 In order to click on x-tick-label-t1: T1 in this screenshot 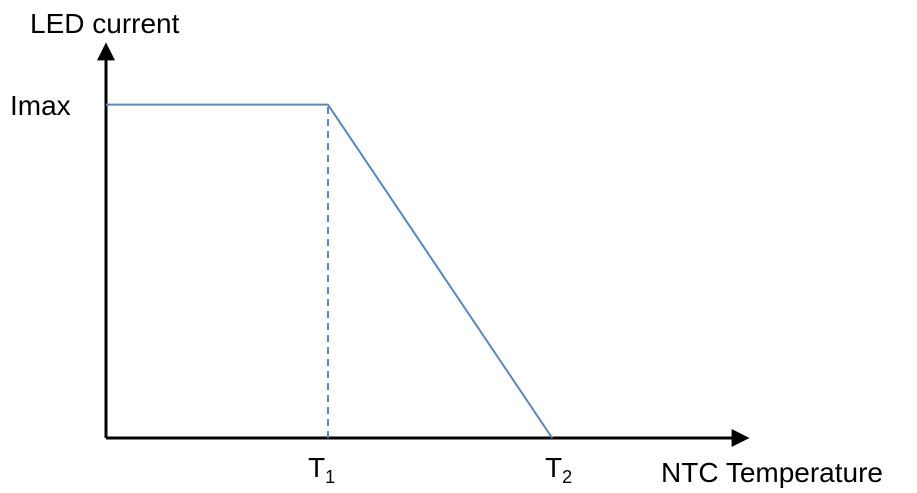, I will do `click(322, 469)`.